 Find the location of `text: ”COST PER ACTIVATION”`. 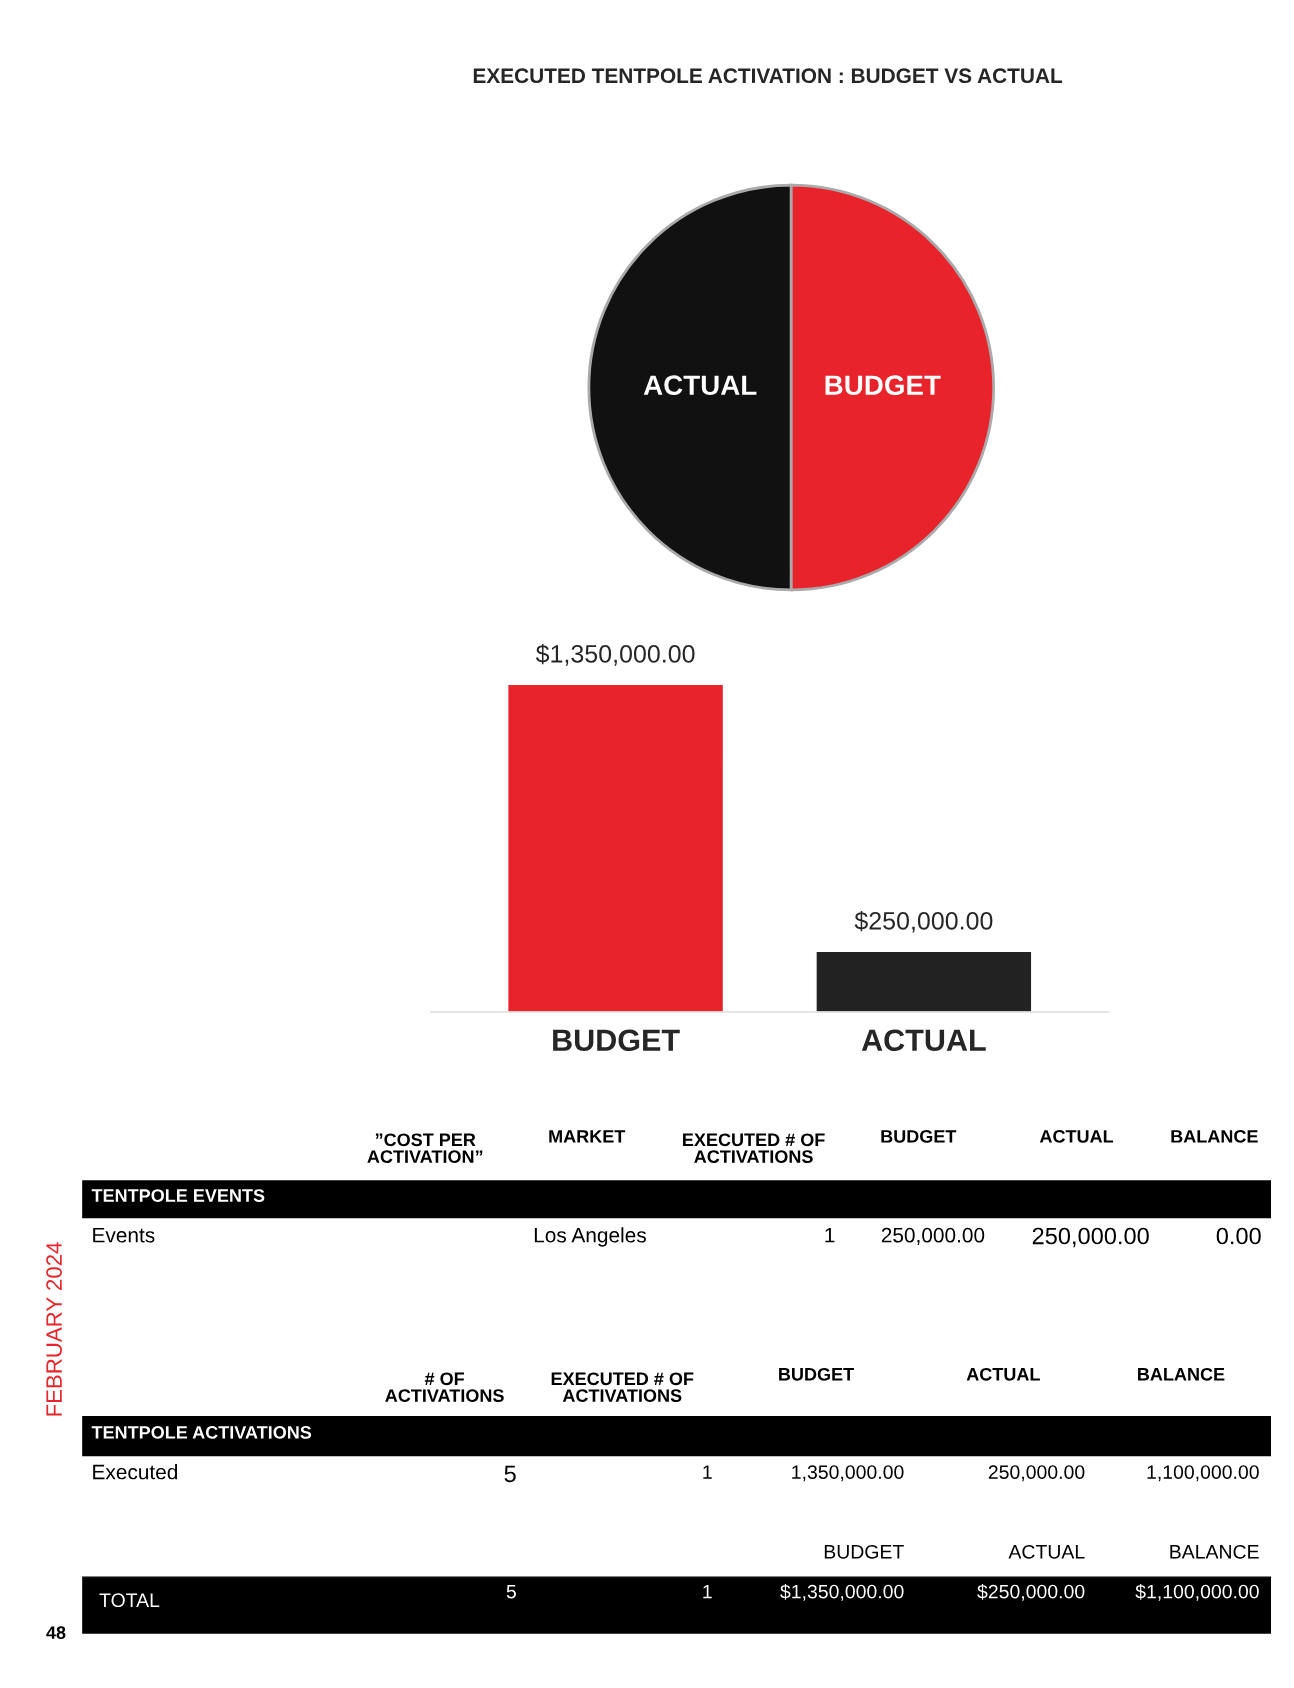

text: ”COST PER ACTIVATION” is located at coordinates (425, 1148).